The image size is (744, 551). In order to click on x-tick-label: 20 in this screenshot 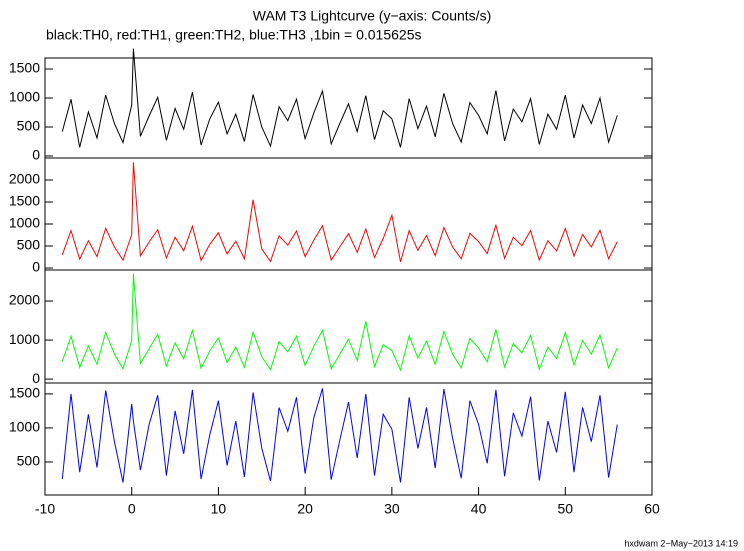, I will do `click(305, 509)`.